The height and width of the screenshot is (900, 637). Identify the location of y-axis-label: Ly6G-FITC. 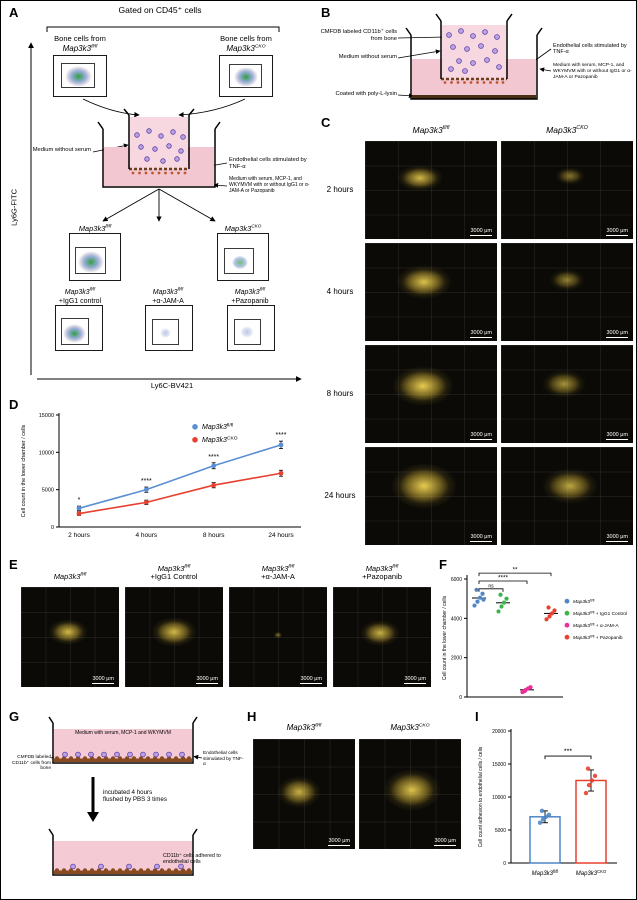
(14, 207).